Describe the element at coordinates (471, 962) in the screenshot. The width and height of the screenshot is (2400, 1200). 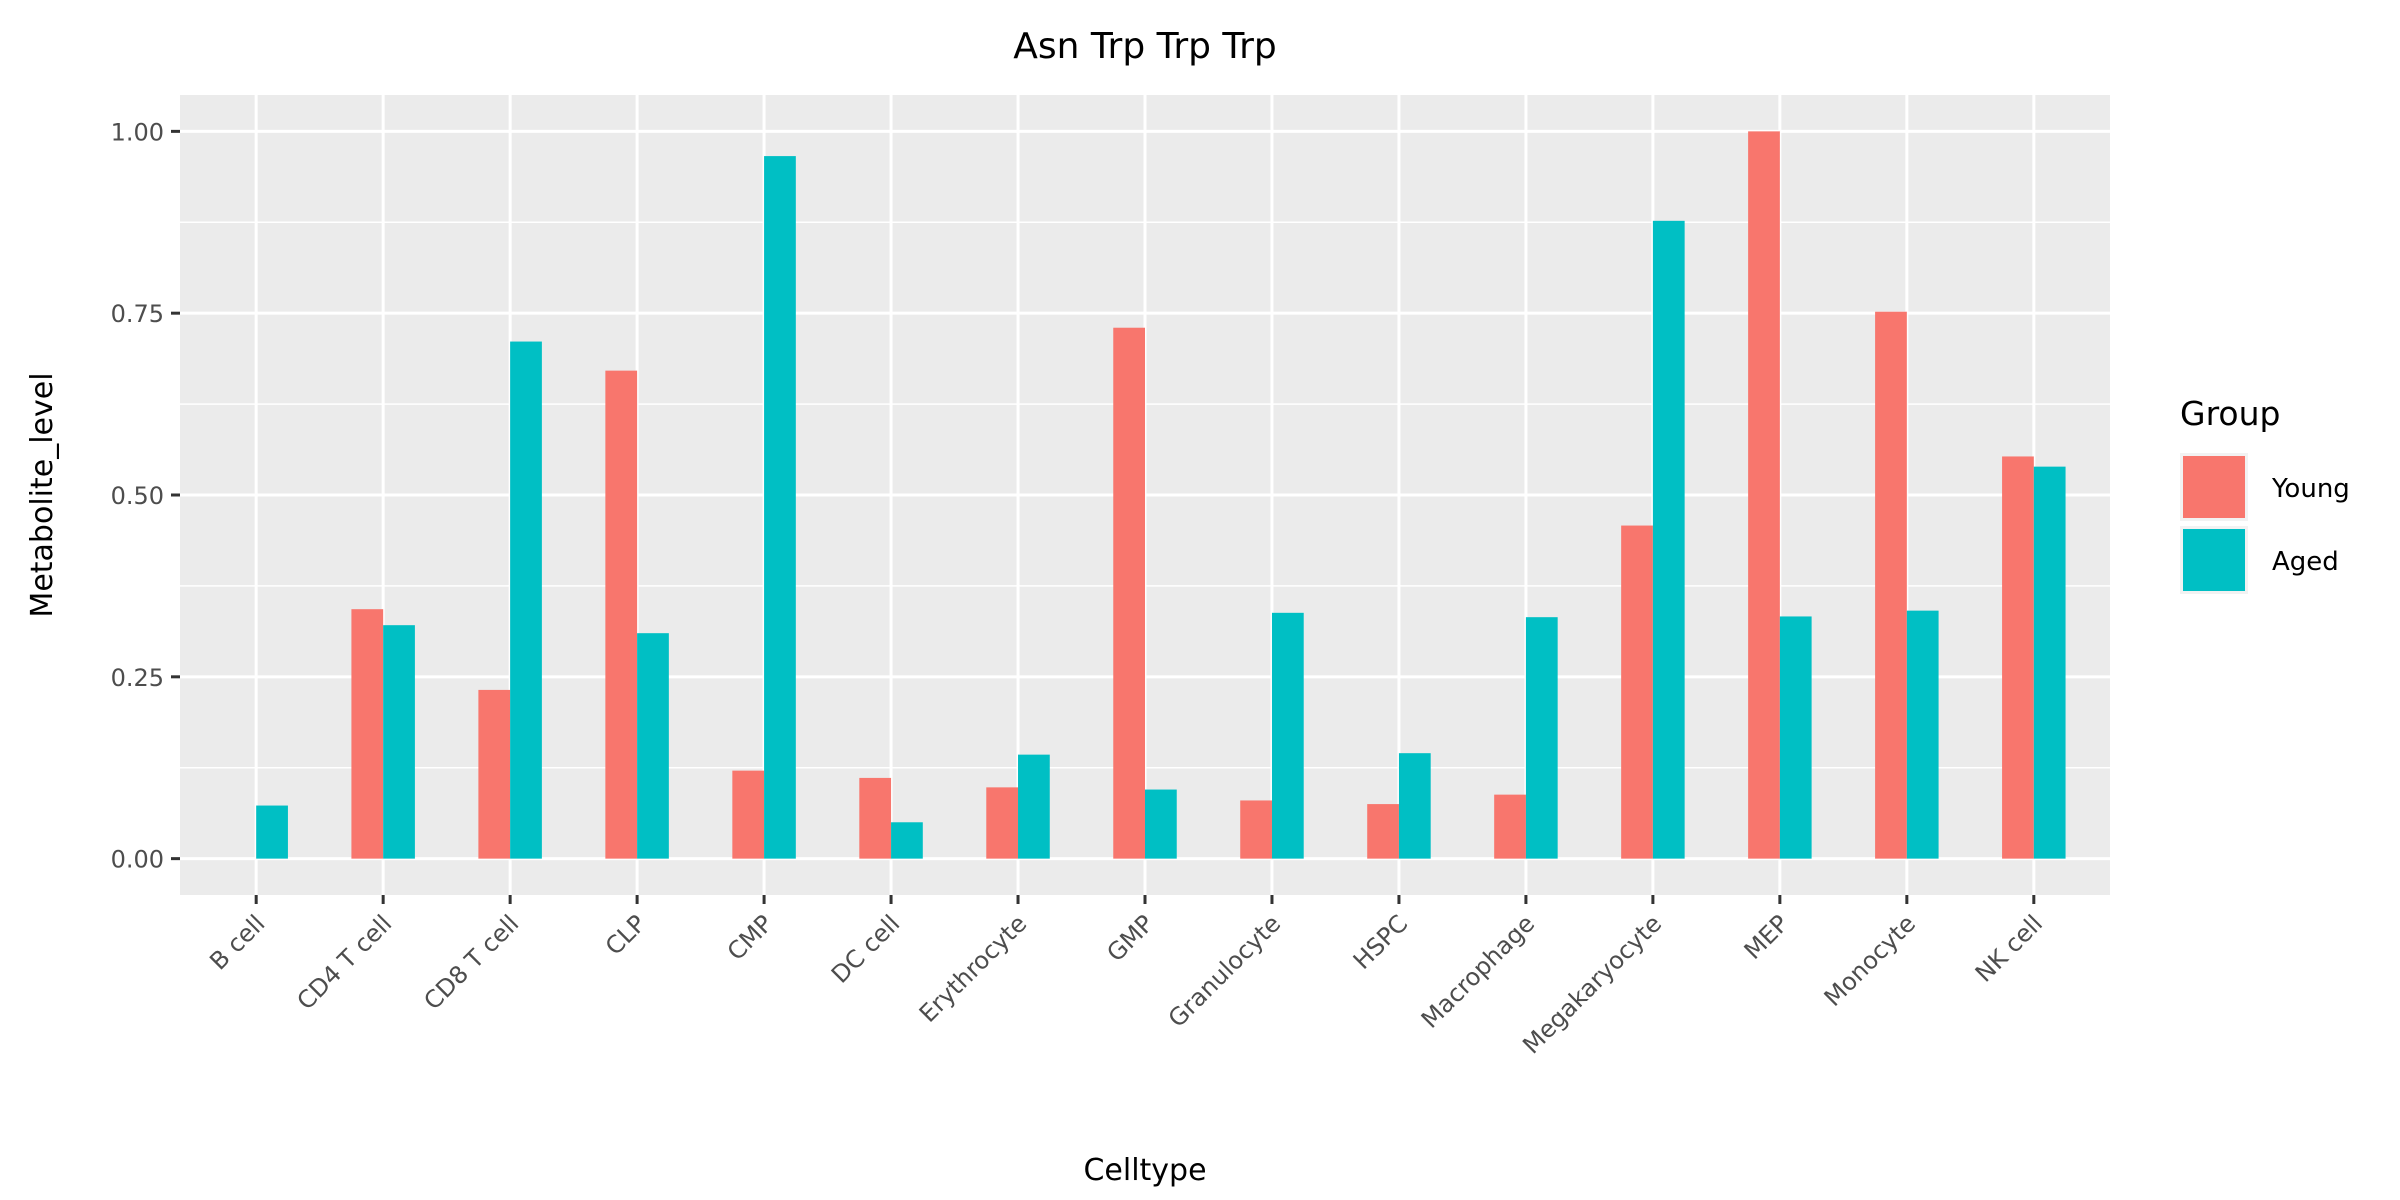
I see `x-tick-label: CD8 T cell` at that location.